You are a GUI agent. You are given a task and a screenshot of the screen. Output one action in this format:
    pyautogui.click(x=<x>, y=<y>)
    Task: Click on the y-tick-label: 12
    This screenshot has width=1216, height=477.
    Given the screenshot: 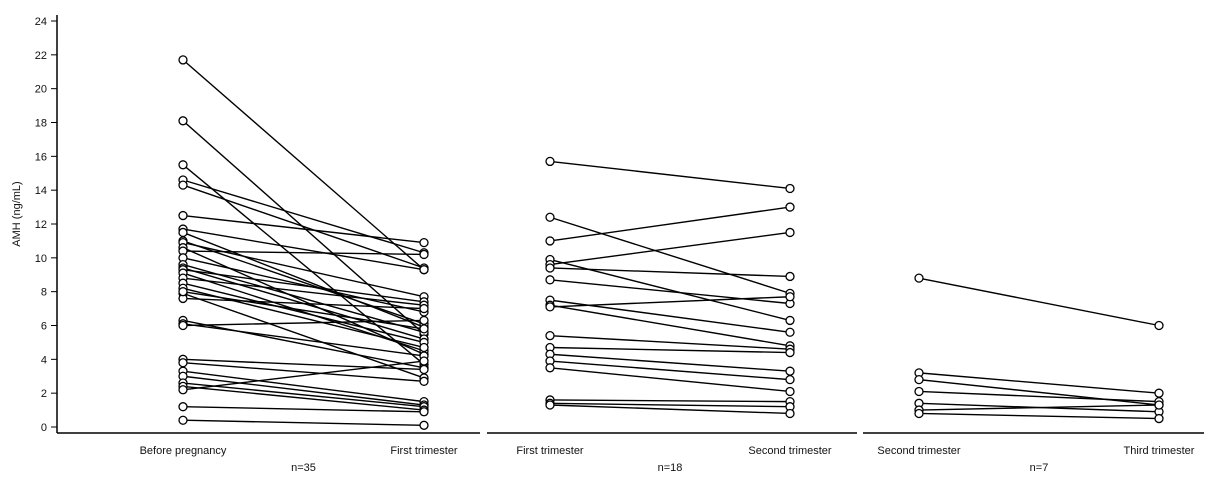 What is the action you would take?
    pyautogui.click(x=41, y=225)
    